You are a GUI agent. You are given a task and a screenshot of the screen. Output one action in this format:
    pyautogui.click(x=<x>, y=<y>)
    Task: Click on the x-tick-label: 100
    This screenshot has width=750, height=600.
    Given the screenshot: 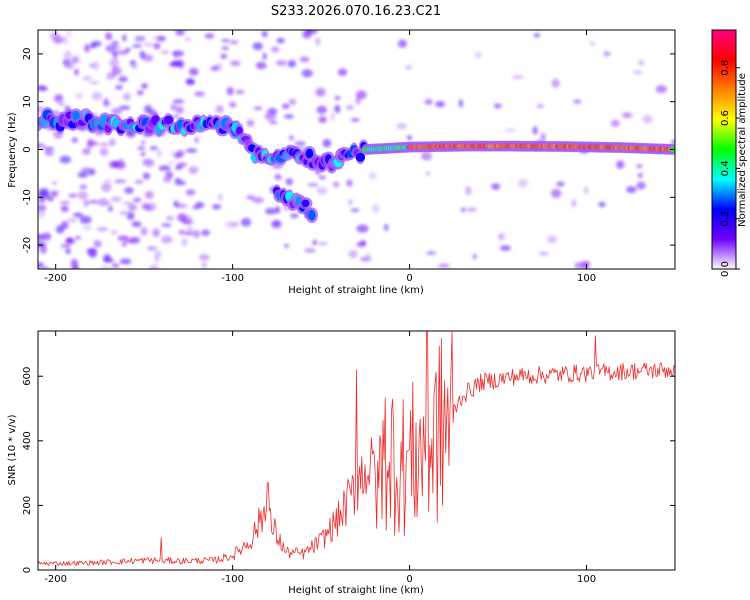 What is the action you would take?
    pyautogui.click(x=586, y=278)
    